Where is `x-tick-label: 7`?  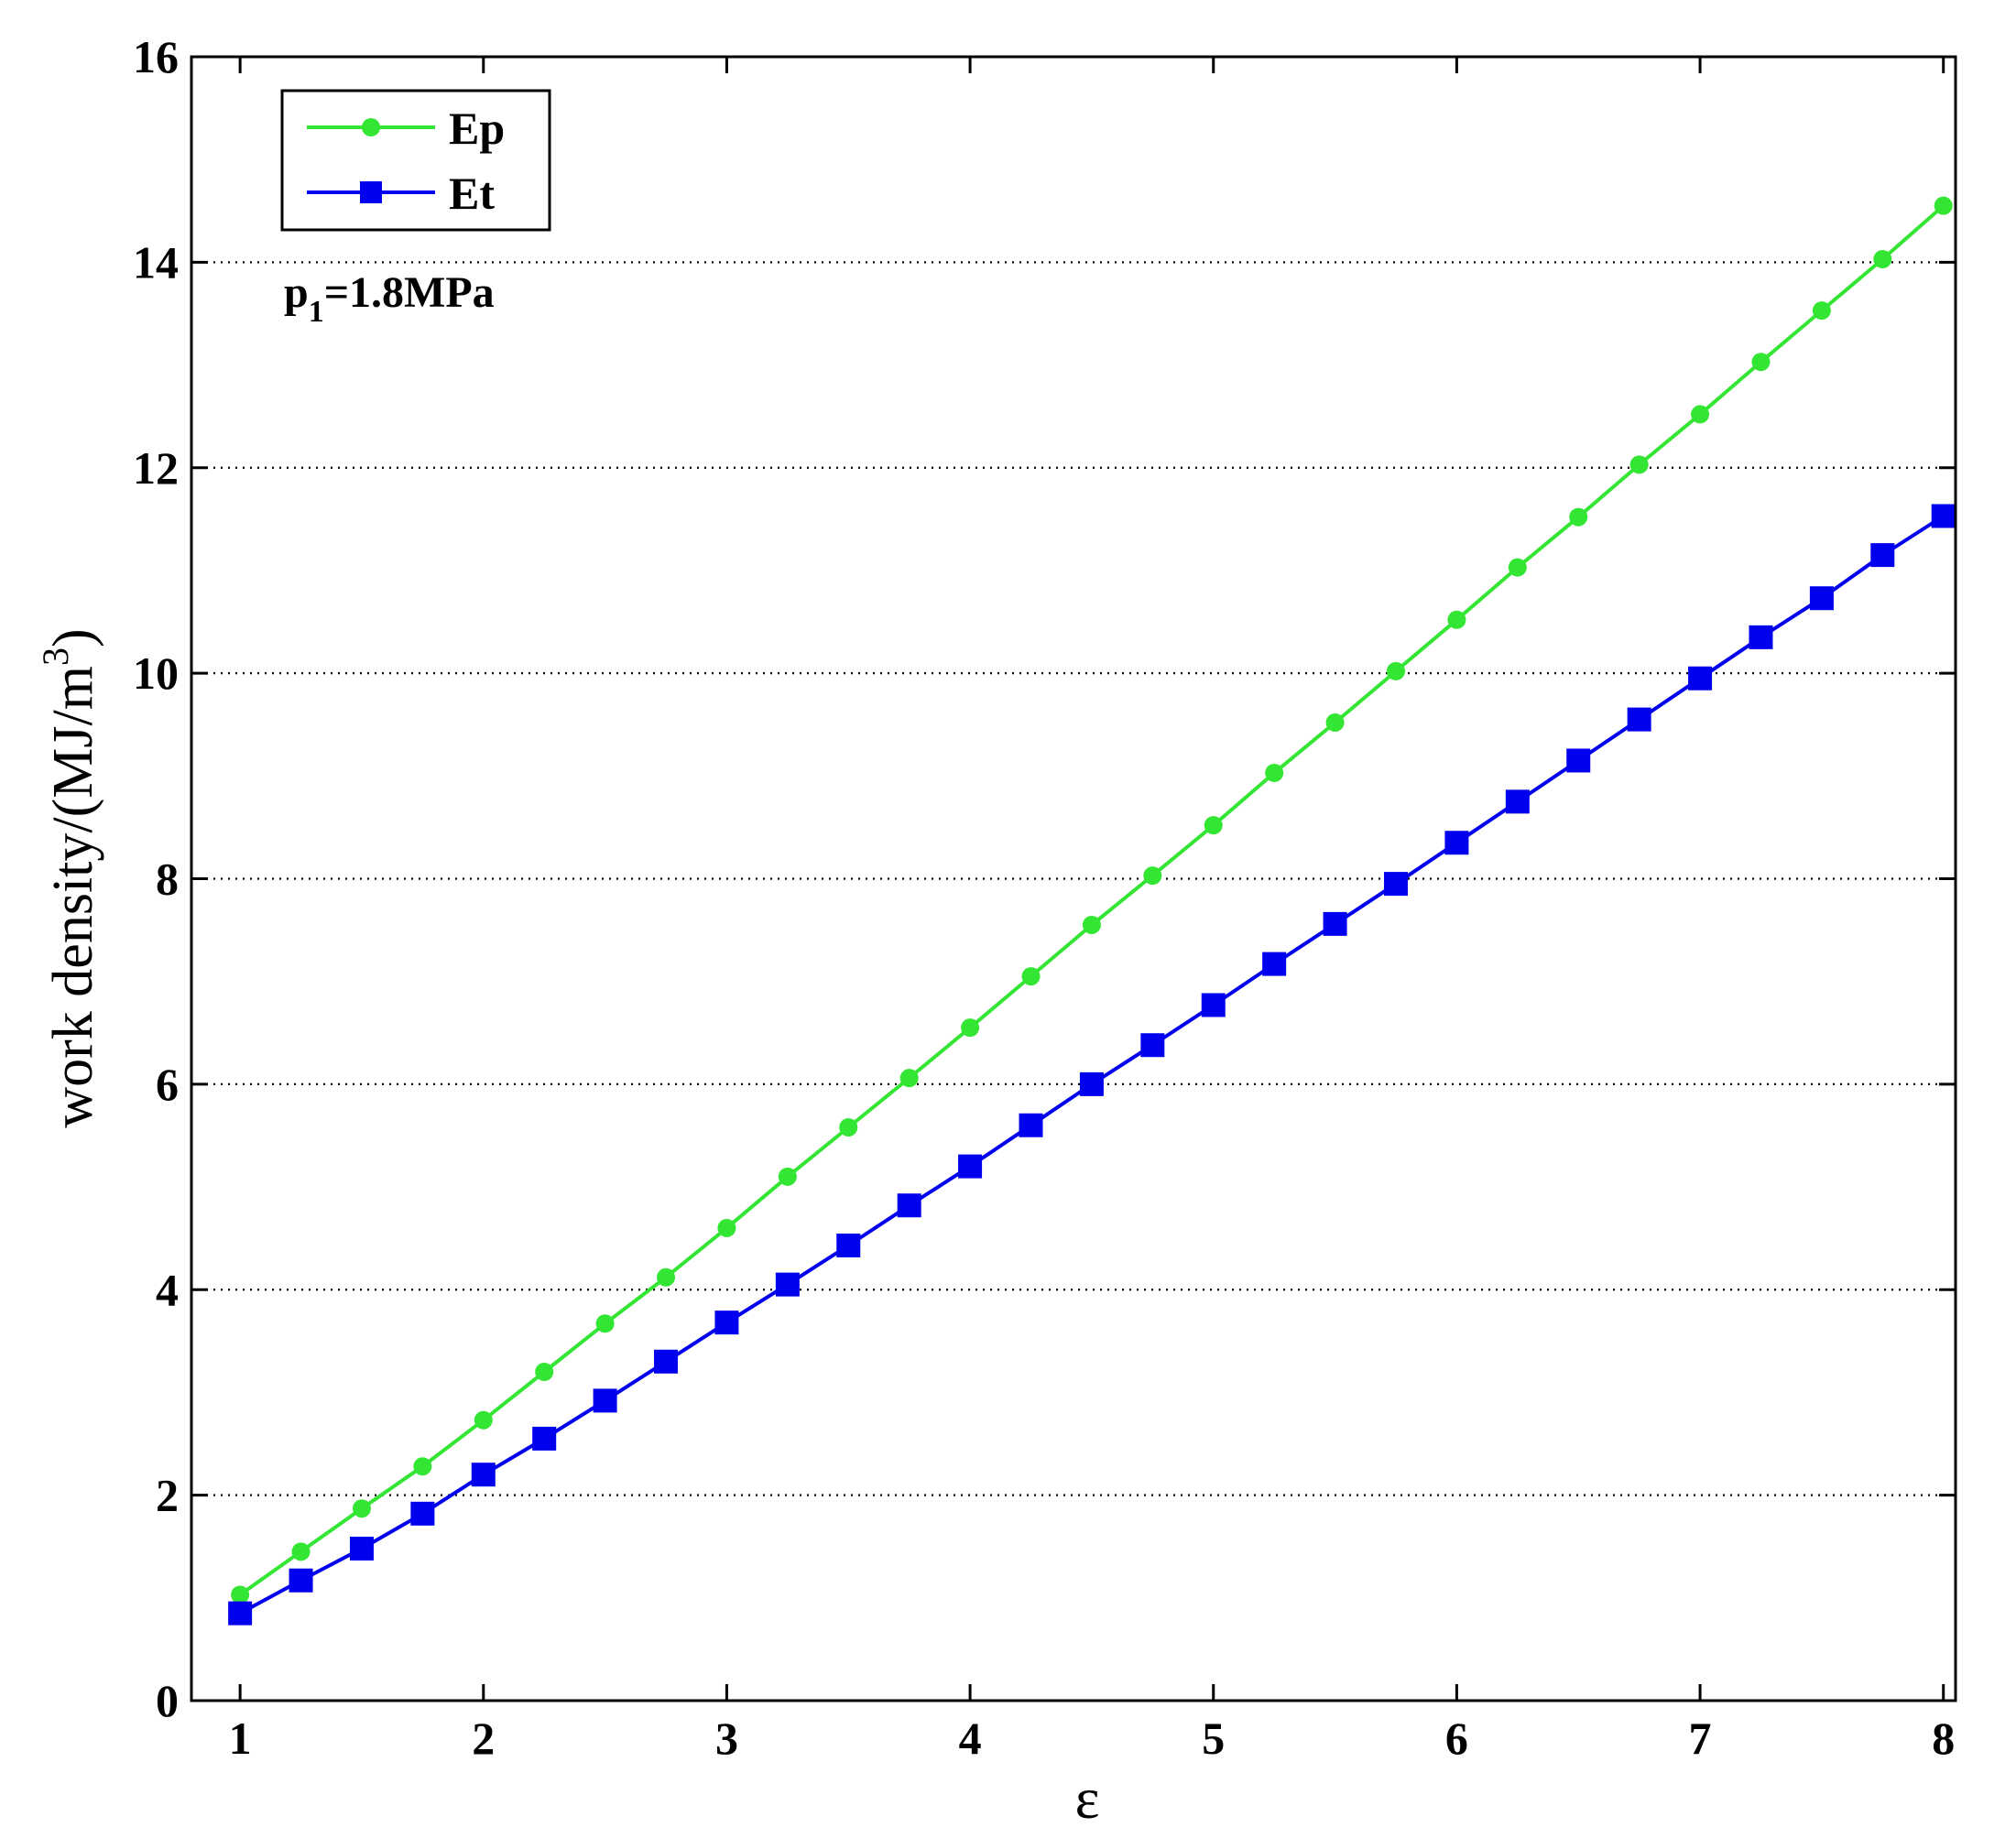 x-tick-label: 7 is located at coordinates (1700, 1739).